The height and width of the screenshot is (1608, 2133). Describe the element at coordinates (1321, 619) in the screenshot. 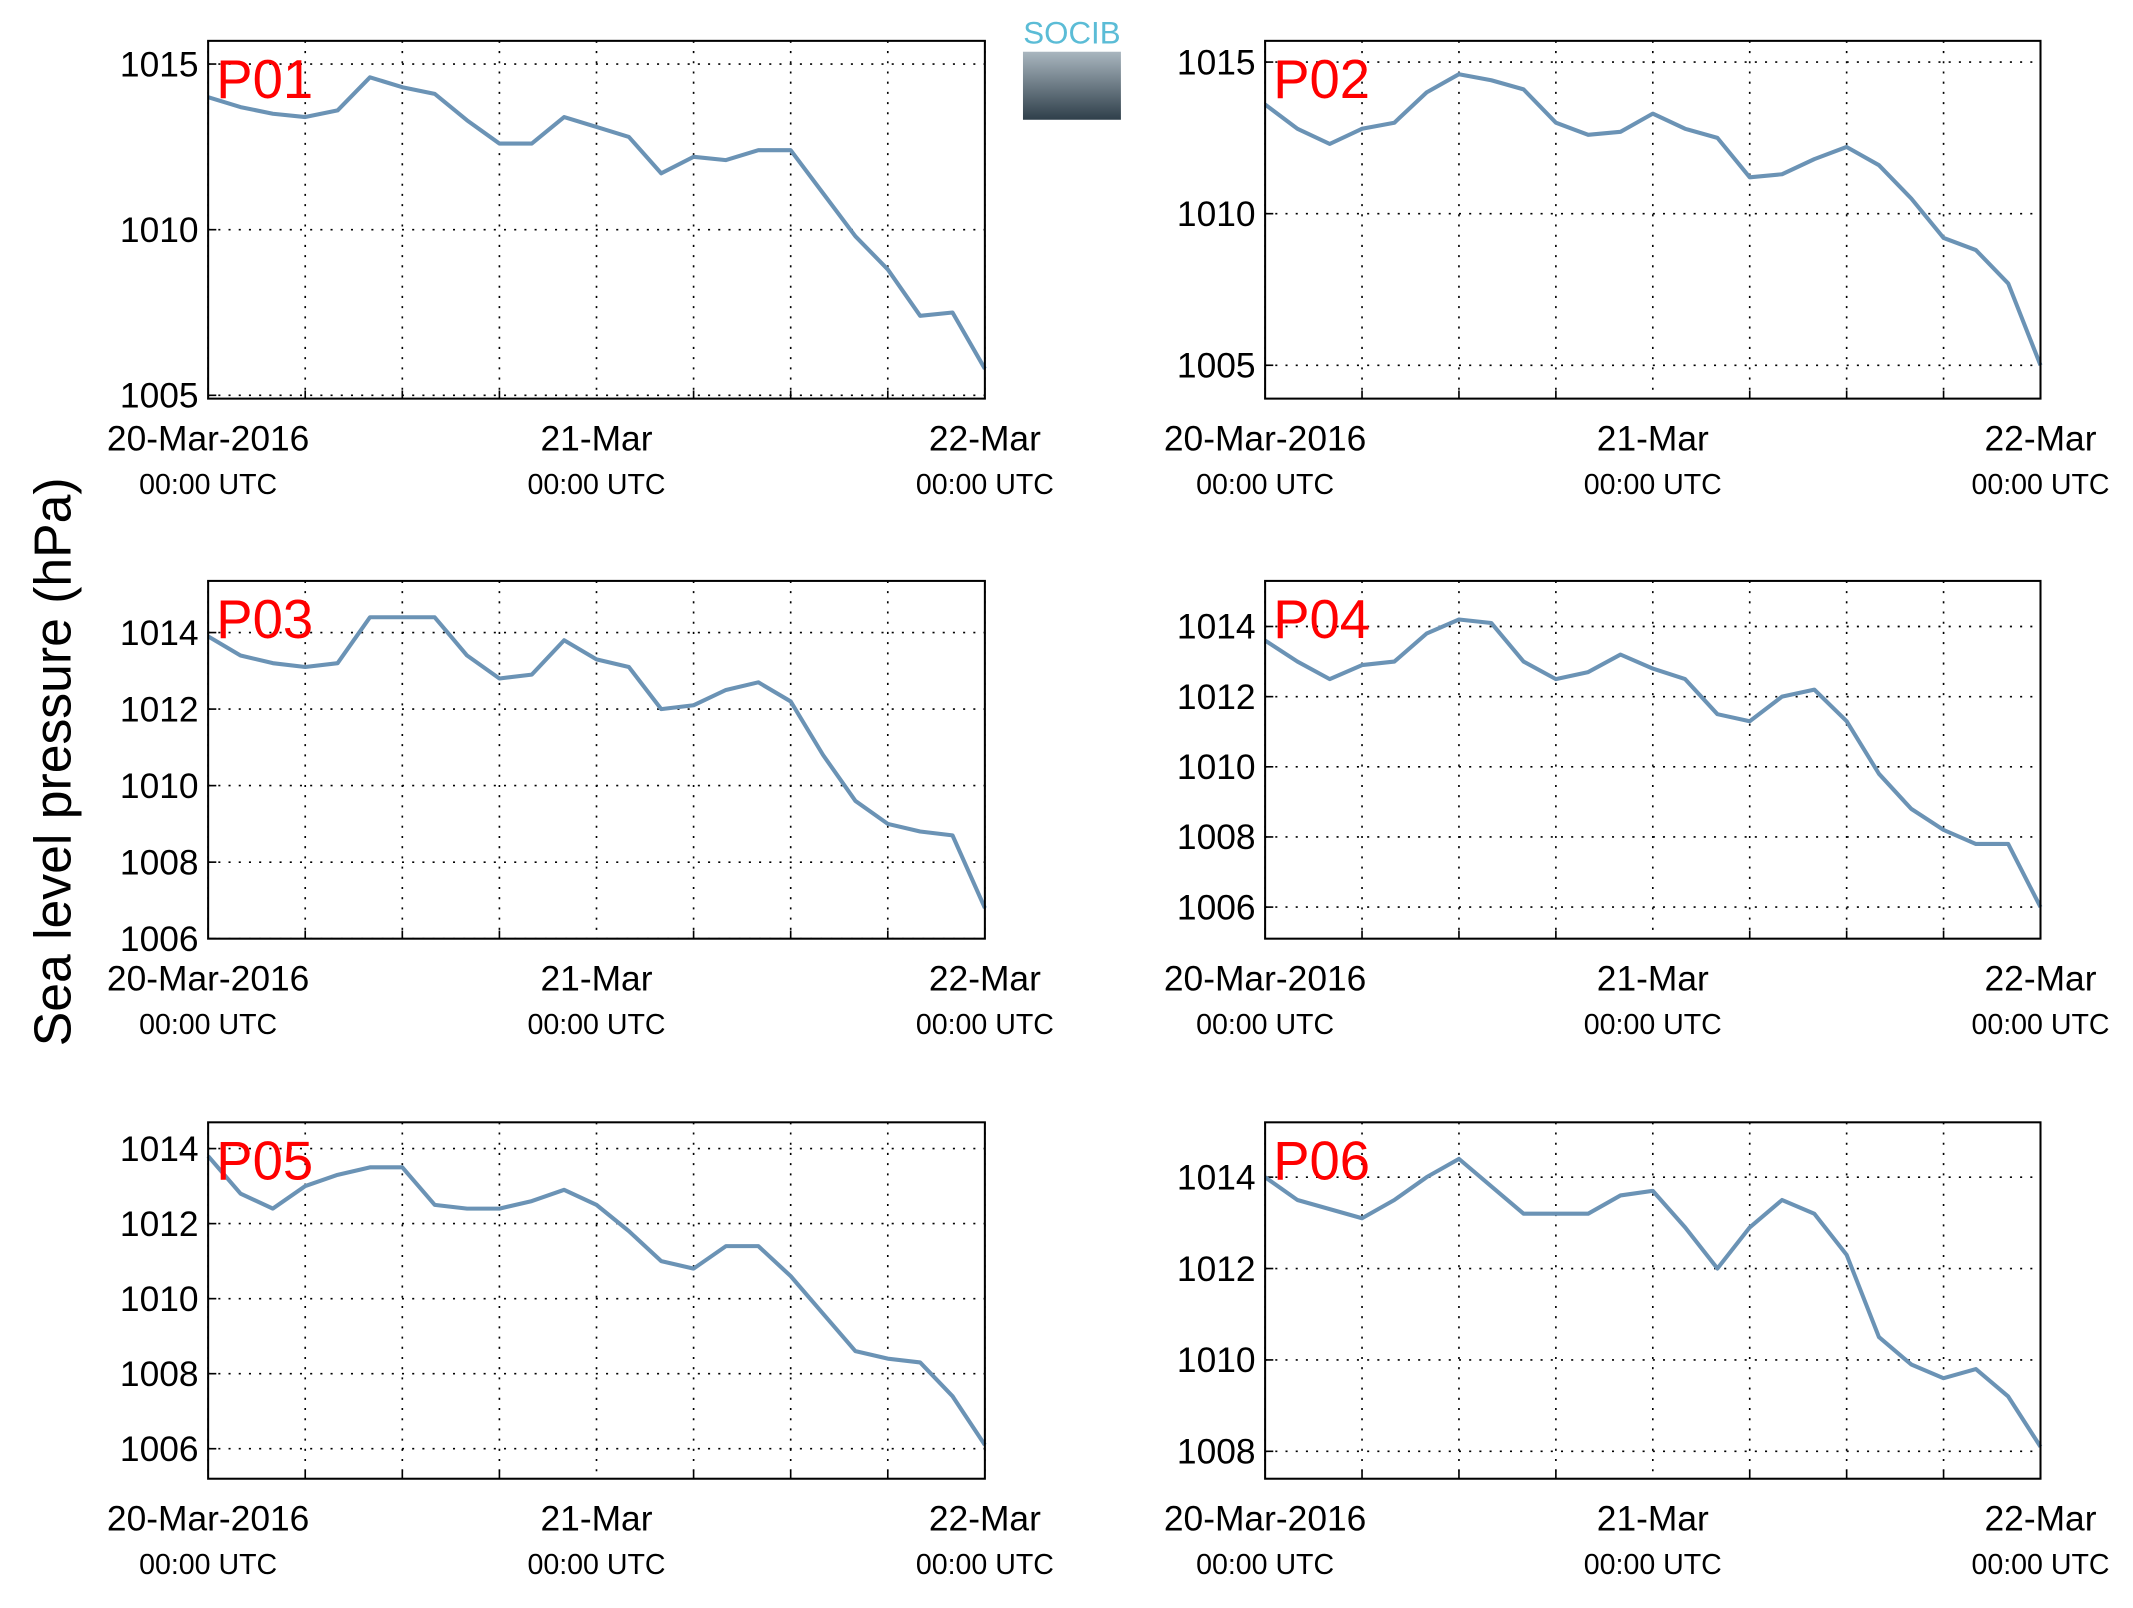

I see `panel-title: P04` at that location.